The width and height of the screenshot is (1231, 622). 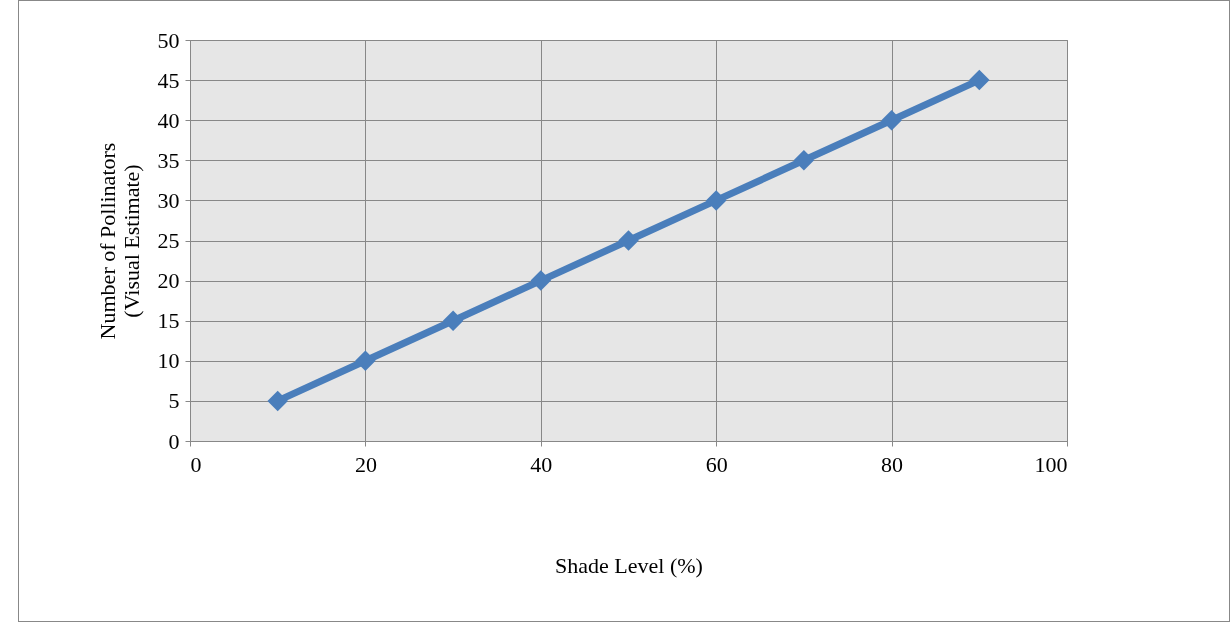 What do you see at coordinates (541, 464) in the screenshot?
I see `x-tick-label: 40` at bounding box center [541, 464].